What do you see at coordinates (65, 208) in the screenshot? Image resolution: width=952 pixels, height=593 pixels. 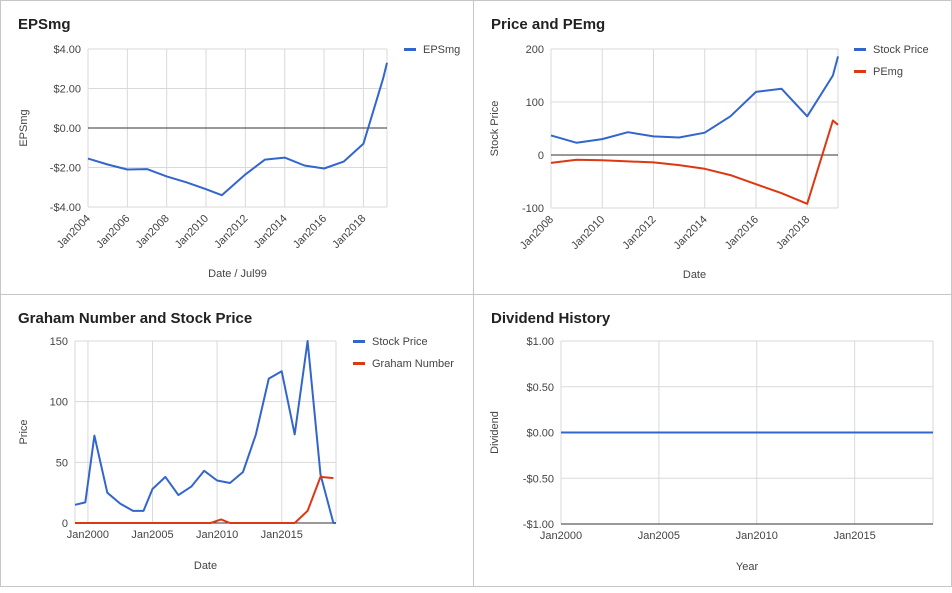 I see `y-tick-label: -$4.00` at bounding box center [65, 208].